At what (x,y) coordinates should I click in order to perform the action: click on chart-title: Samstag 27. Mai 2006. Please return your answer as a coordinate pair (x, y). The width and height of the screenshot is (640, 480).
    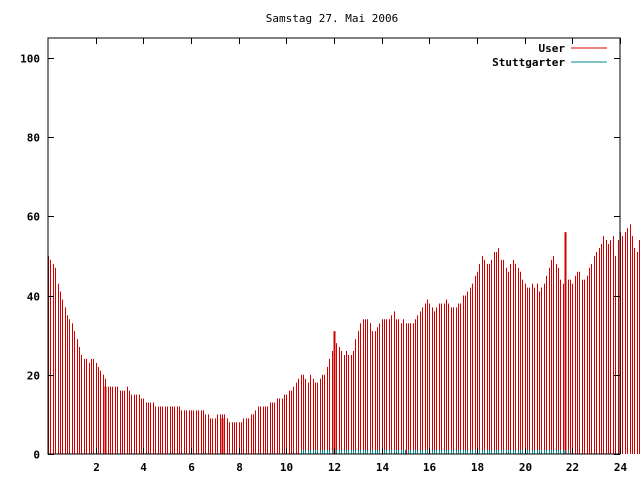
    Looking at the image, I should click on (332, 18).